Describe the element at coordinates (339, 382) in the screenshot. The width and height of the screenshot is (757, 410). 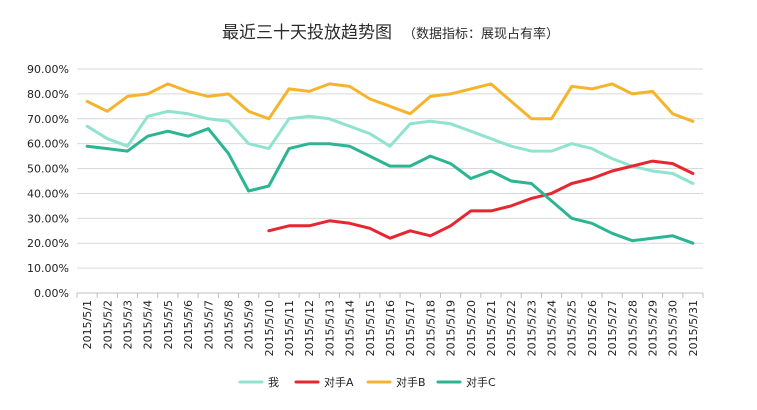
I see `legend-label: 对手A` at that location.